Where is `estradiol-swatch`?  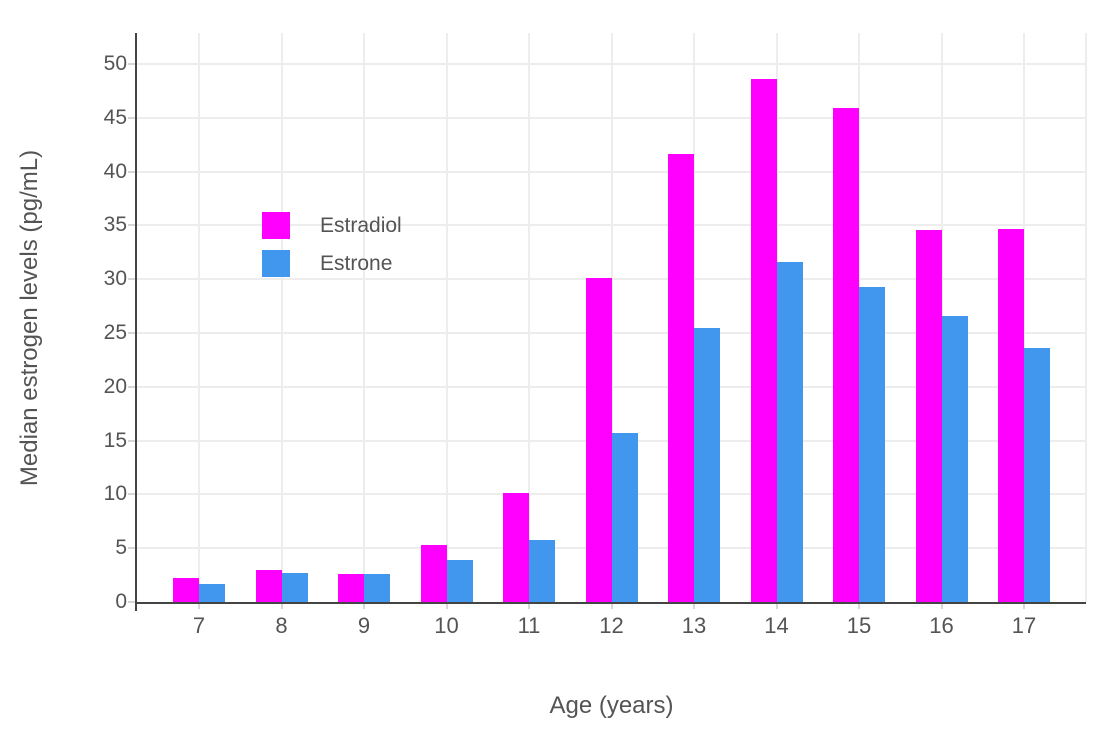 estradiol-swatch is located at coordinates (276, 225).